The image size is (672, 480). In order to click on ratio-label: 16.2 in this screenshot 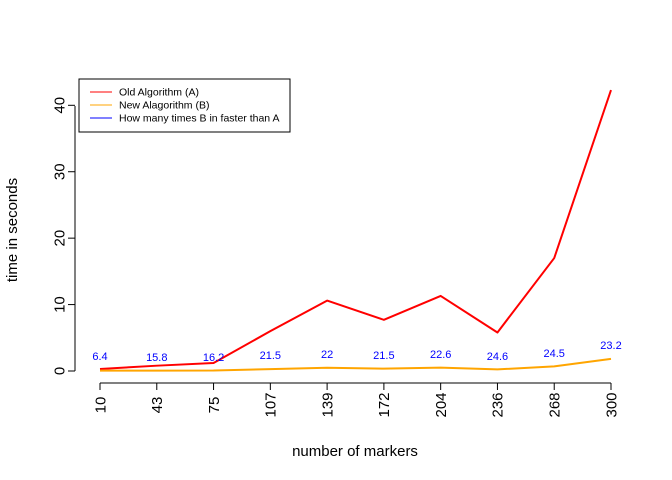, I will do `click(213, 358)`.